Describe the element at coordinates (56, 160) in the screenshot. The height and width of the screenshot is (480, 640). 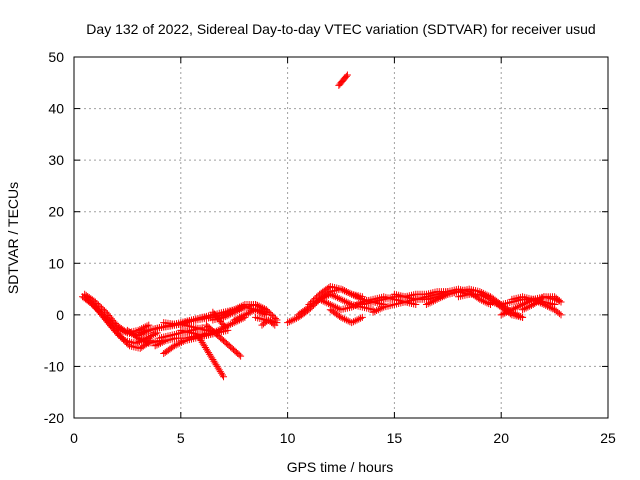
I see `y-tick-label: 30` at that location.